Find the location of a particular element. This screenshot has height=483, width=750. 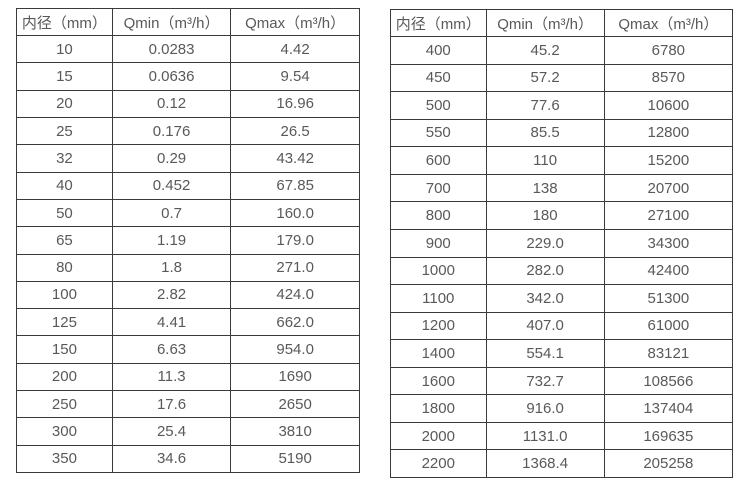

cell-qmin: 0.12 is located at coordinates (171, 103).